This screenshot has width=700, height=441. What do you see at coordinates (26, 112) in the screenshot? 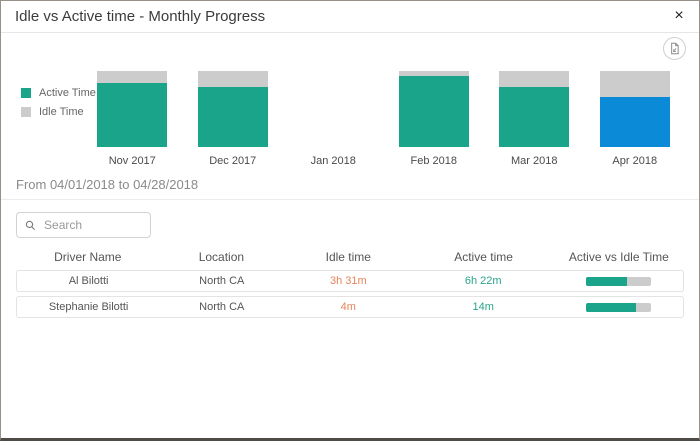
I see `idle-time-swatch-icon` at bounding box center [26, 112].